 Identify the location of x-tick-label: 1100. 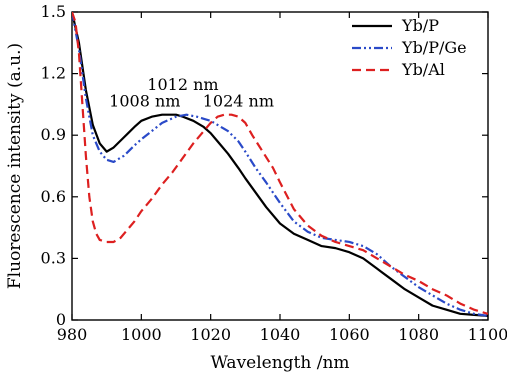
(487, 334).